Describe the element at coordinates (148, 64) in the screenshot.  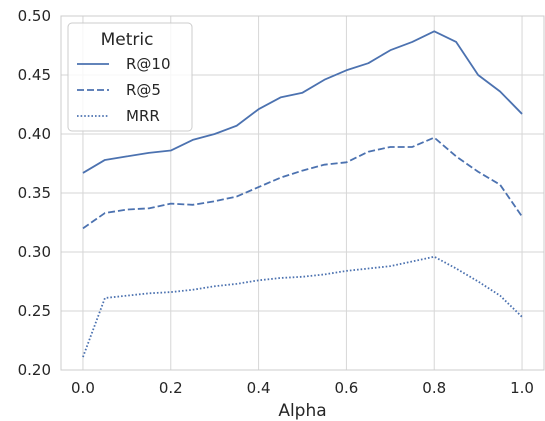
I see `legend-label: R@10` at that location.